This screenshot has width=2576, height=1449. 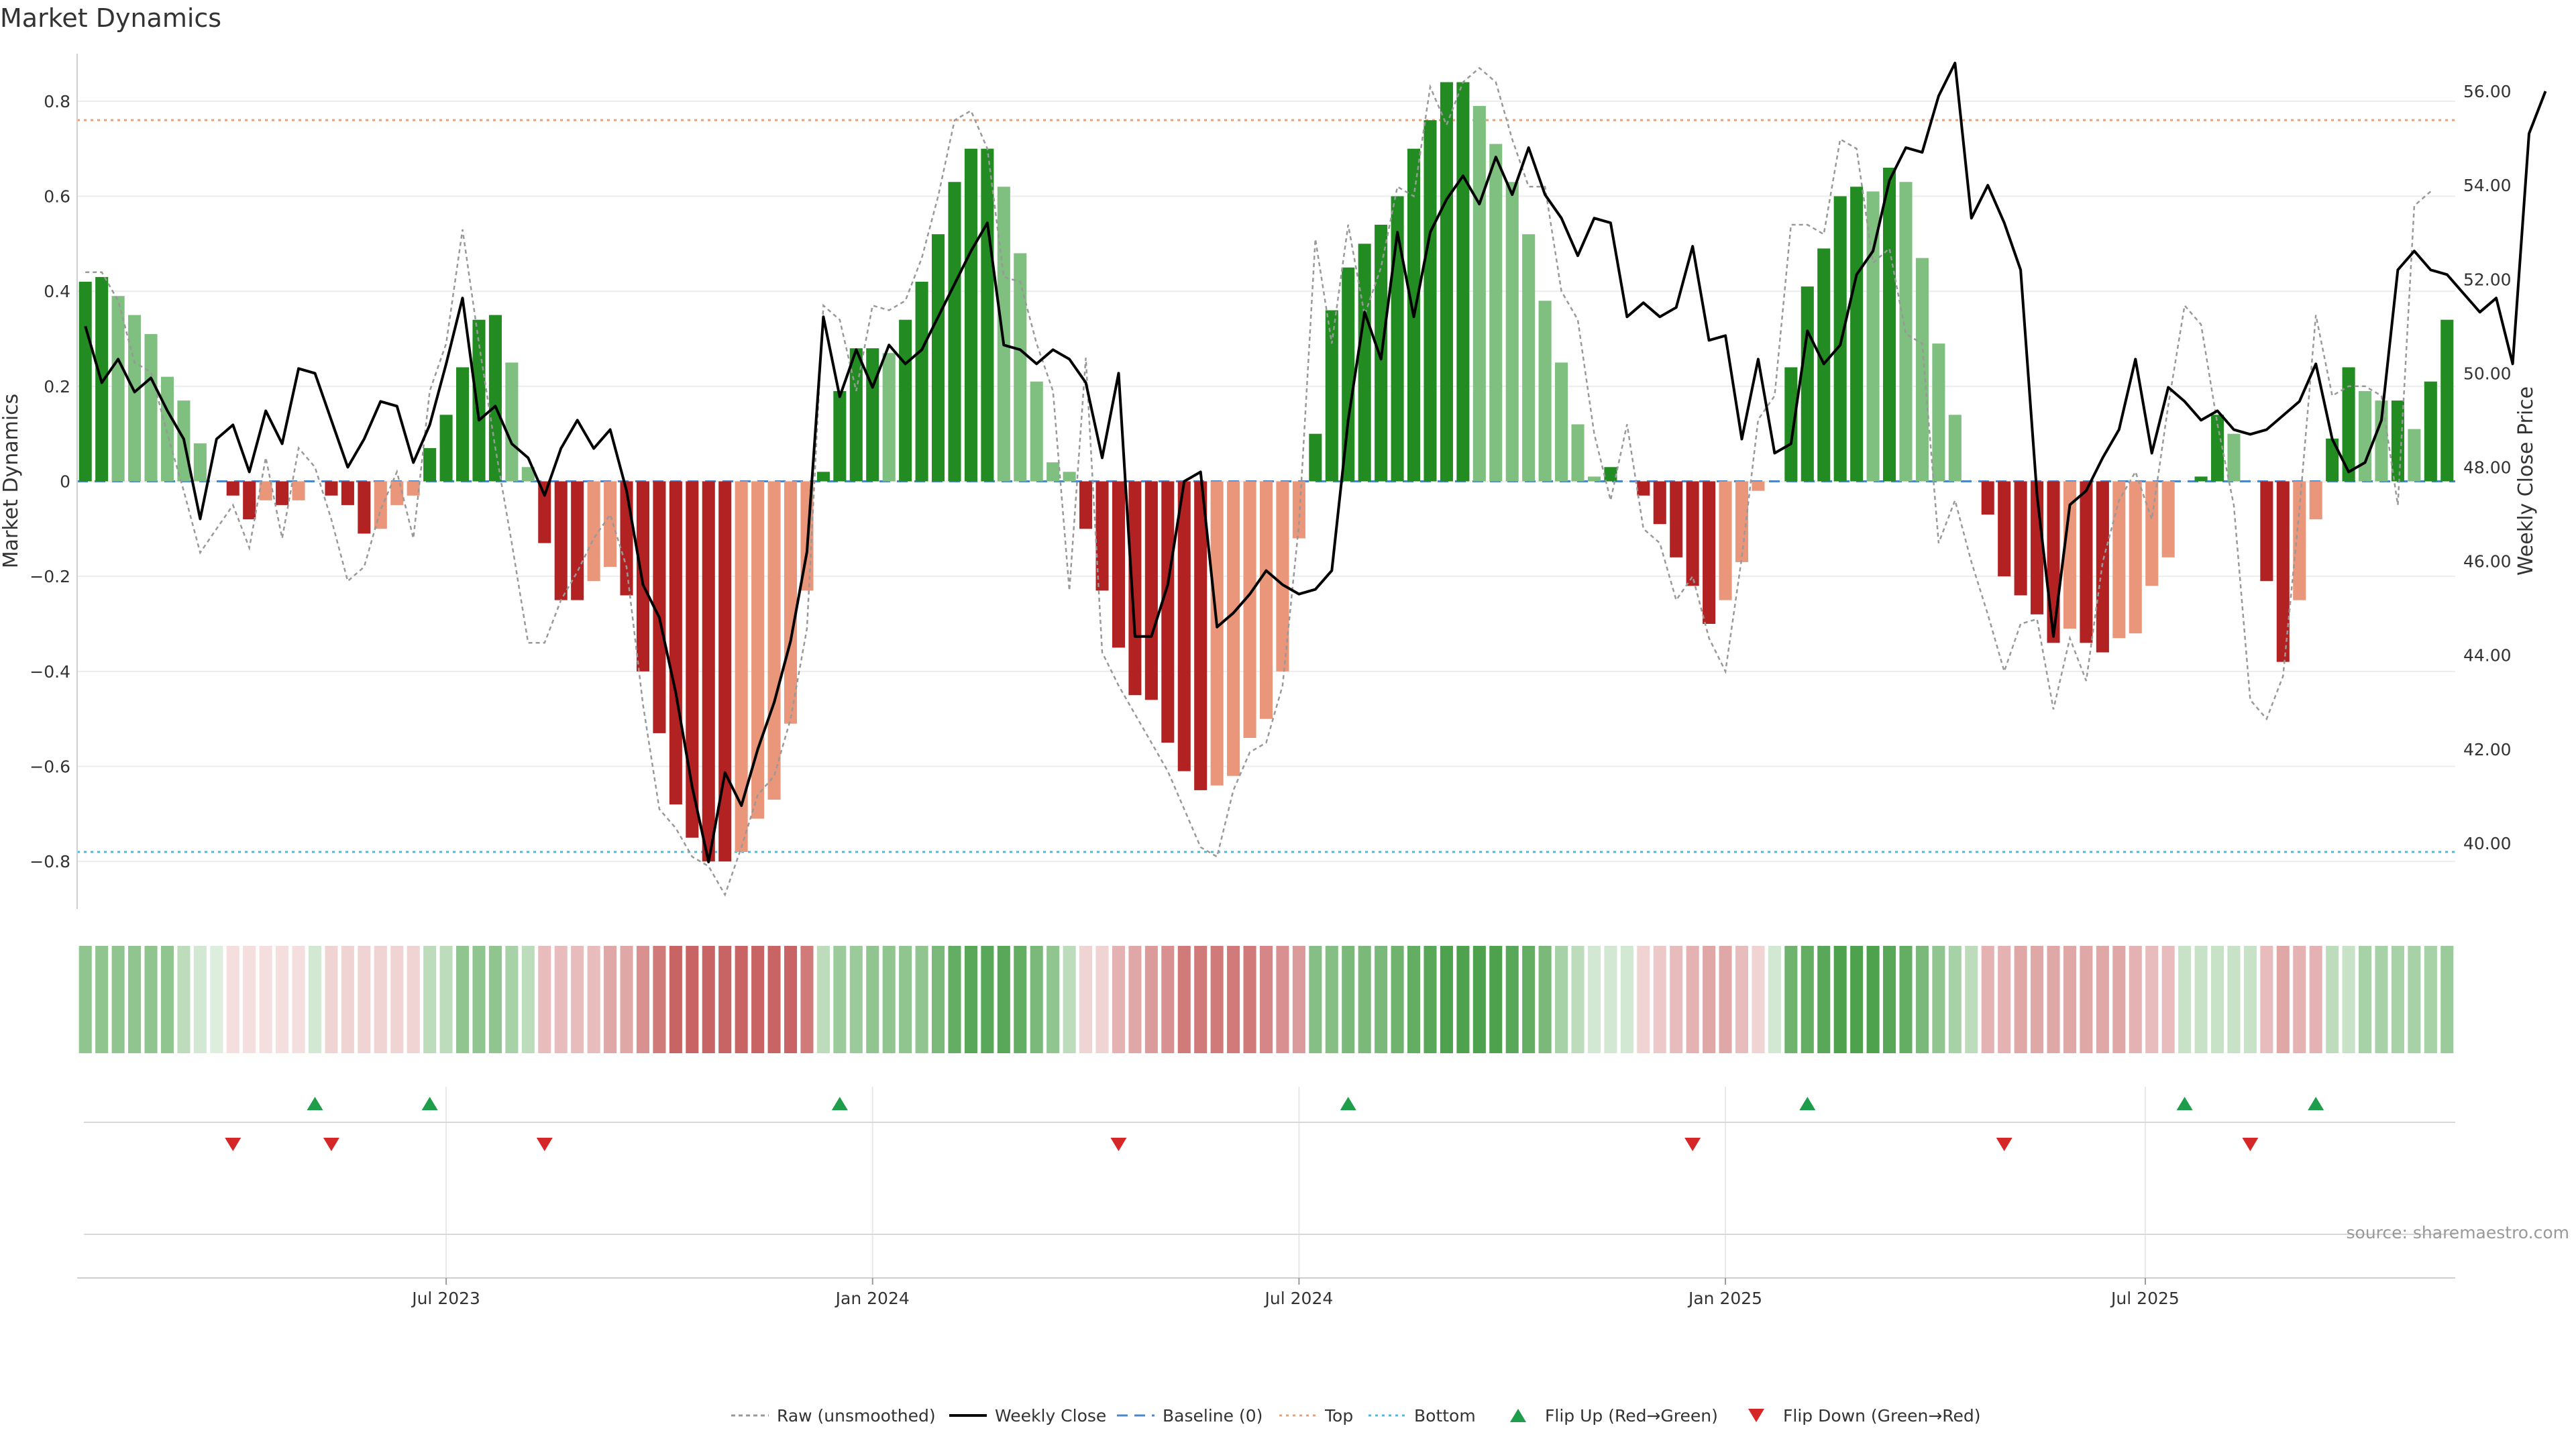 What do you see at coordinates (2526, 481) in the screenshot?
I see `right-y-axis-title: Weekly Close Price` at bounding box center [2526, 481].